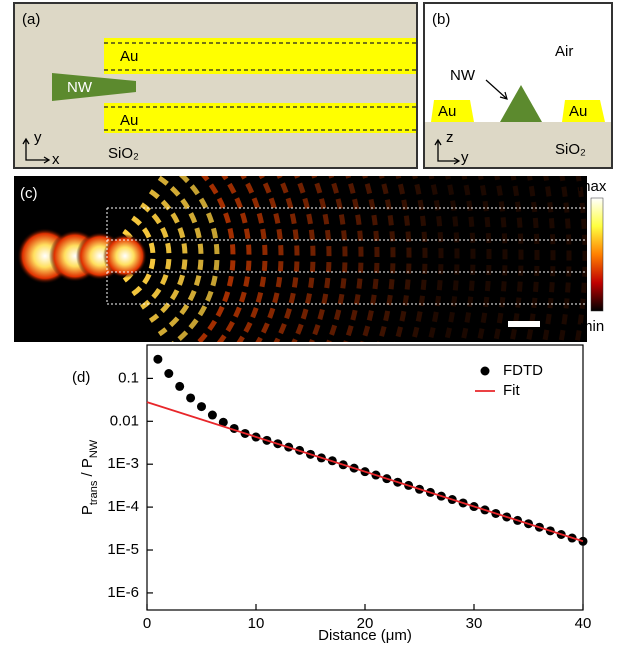  What do you see at coordinates (128, 377) in the screenshot?
I see `y-tick-label: 0.1` at bounding box center [128, 377].